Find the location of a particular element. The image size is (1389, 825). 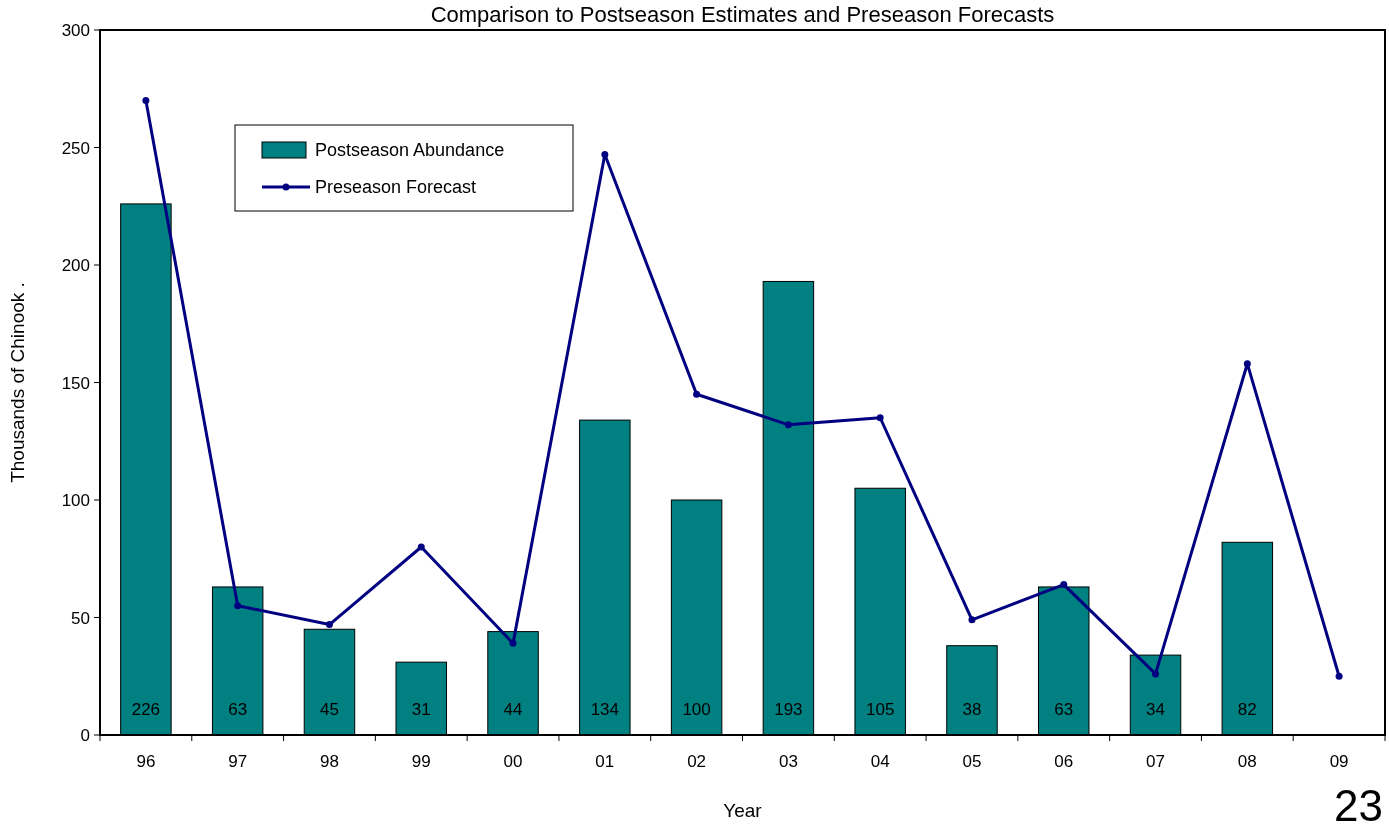

data-label: 38 is located at coordinates (972, 709).